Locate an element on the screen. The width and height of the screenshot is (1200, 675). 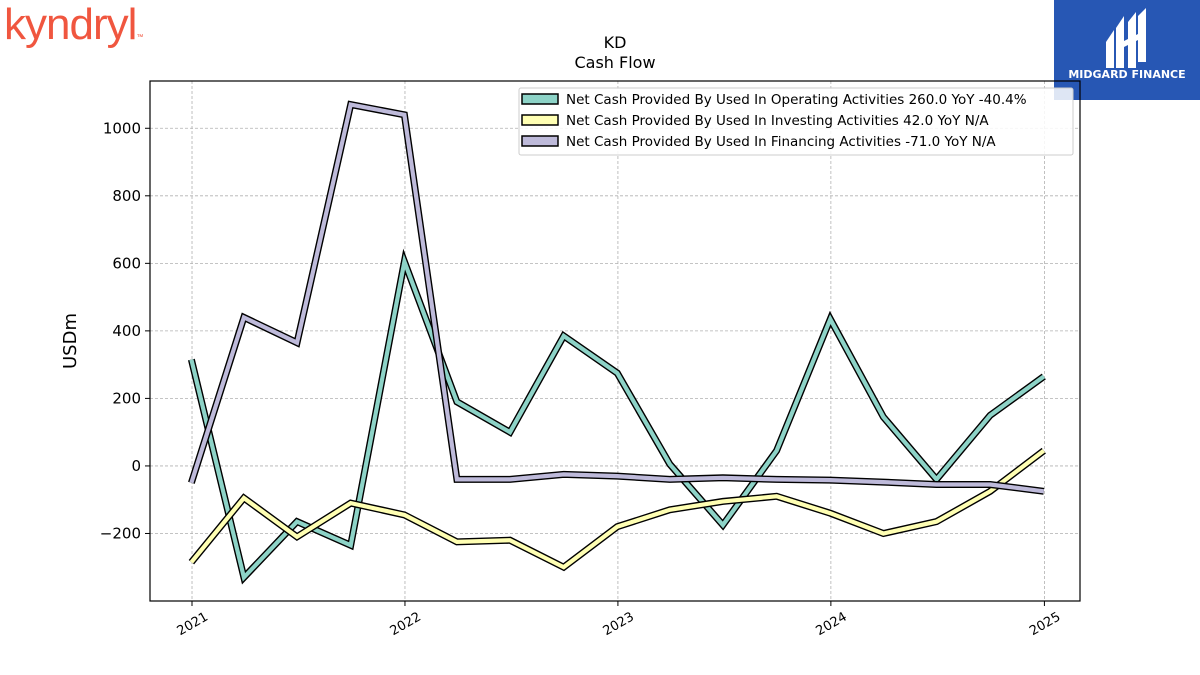
midgard-emblem-icon is located at coordinates (1126, 38).